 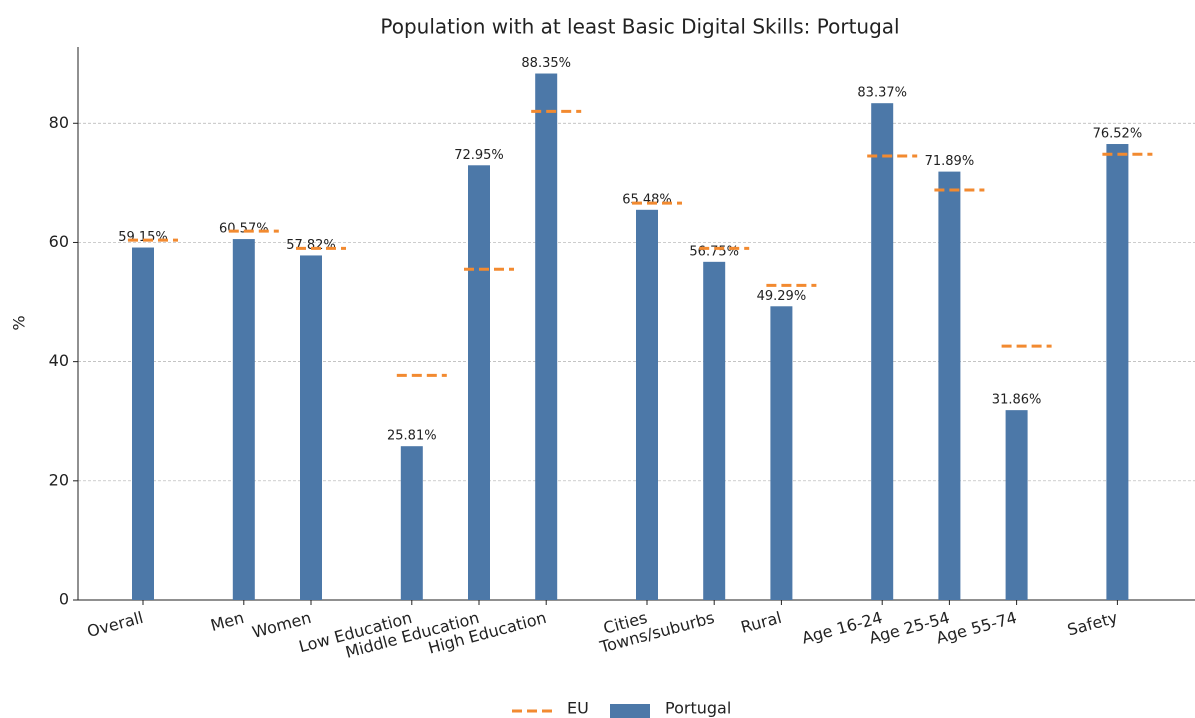 What do you see at coordinates (311, 245) in the screenshot?
I see `data-label: 57.82%` at bounding box center [311, 245].